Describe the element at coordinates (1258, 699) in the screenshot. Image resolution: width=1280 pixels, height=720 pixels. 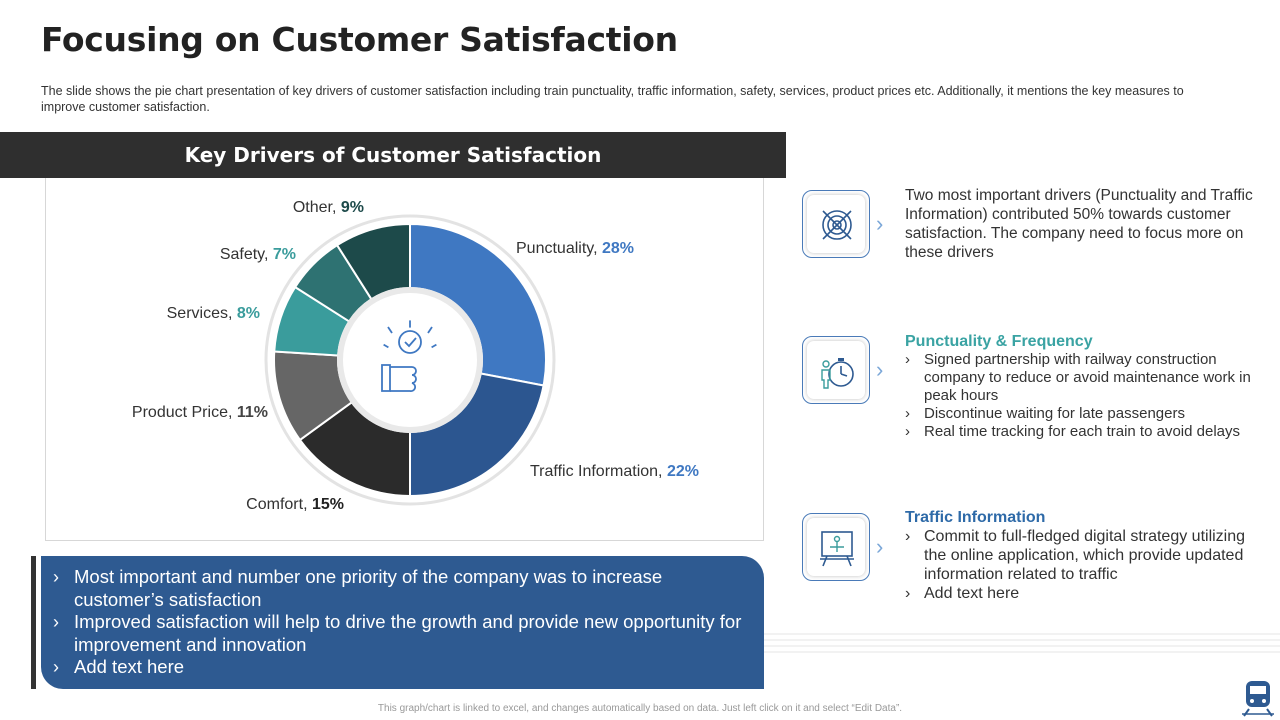
I see `train-logo-icon` at that location.